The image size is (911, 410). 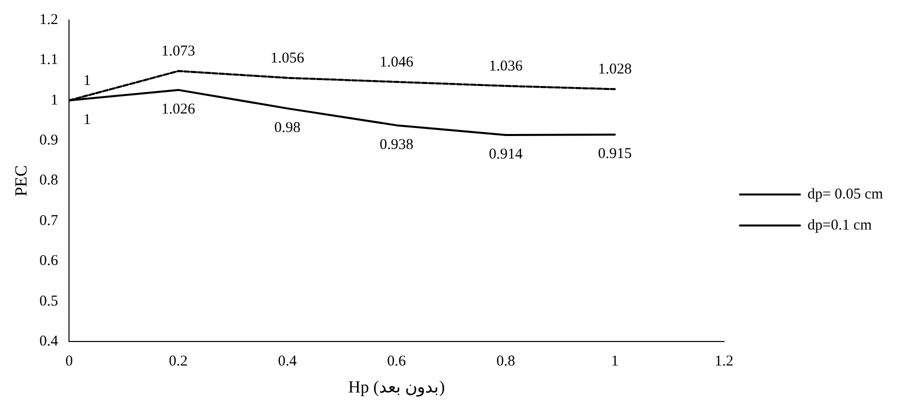 I want to click on y-tick-label: 0.5, so click(x=48, y=301).